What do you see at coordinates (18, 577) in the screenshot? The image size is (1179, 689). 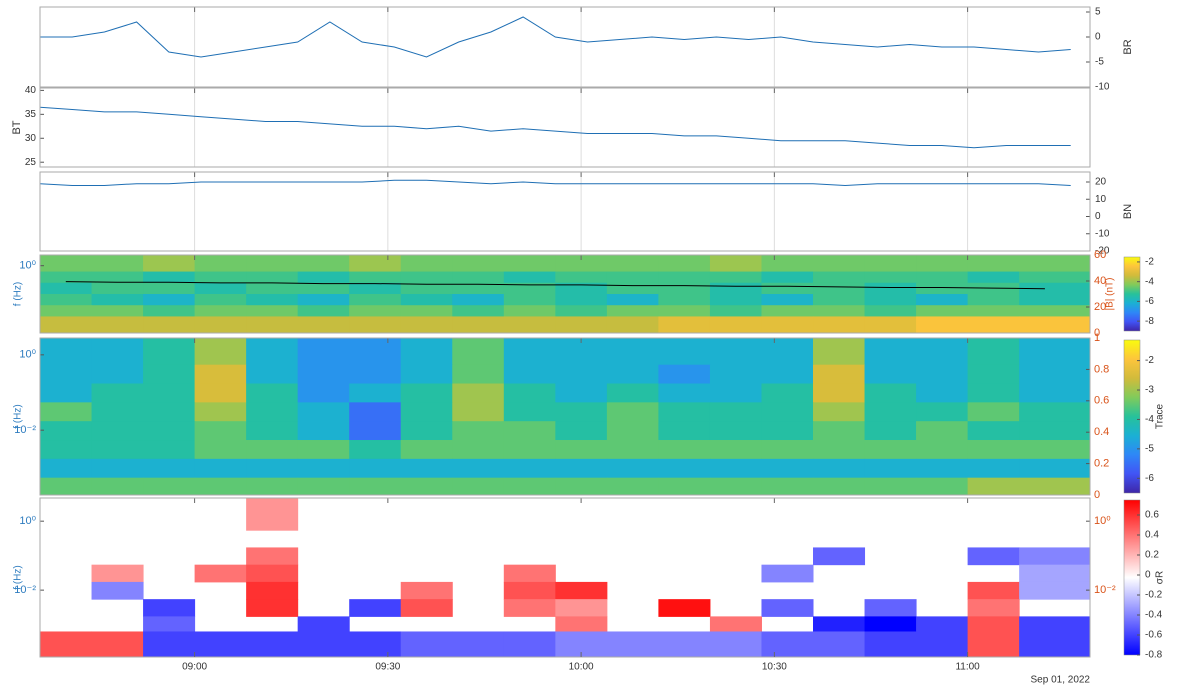 I see `y-axis-label: f (Hz)` at bounding box center [18, 577].